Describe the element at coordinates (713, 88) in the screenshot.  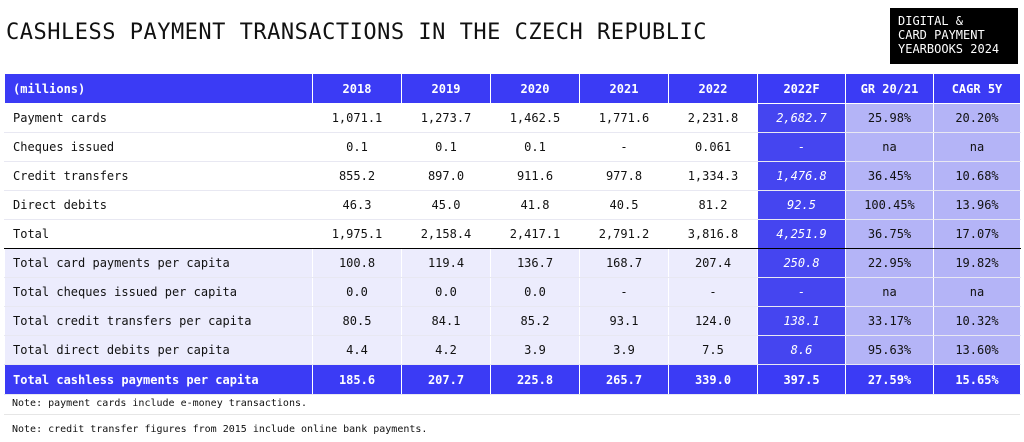
I see `header-2022: 2022` at that location.